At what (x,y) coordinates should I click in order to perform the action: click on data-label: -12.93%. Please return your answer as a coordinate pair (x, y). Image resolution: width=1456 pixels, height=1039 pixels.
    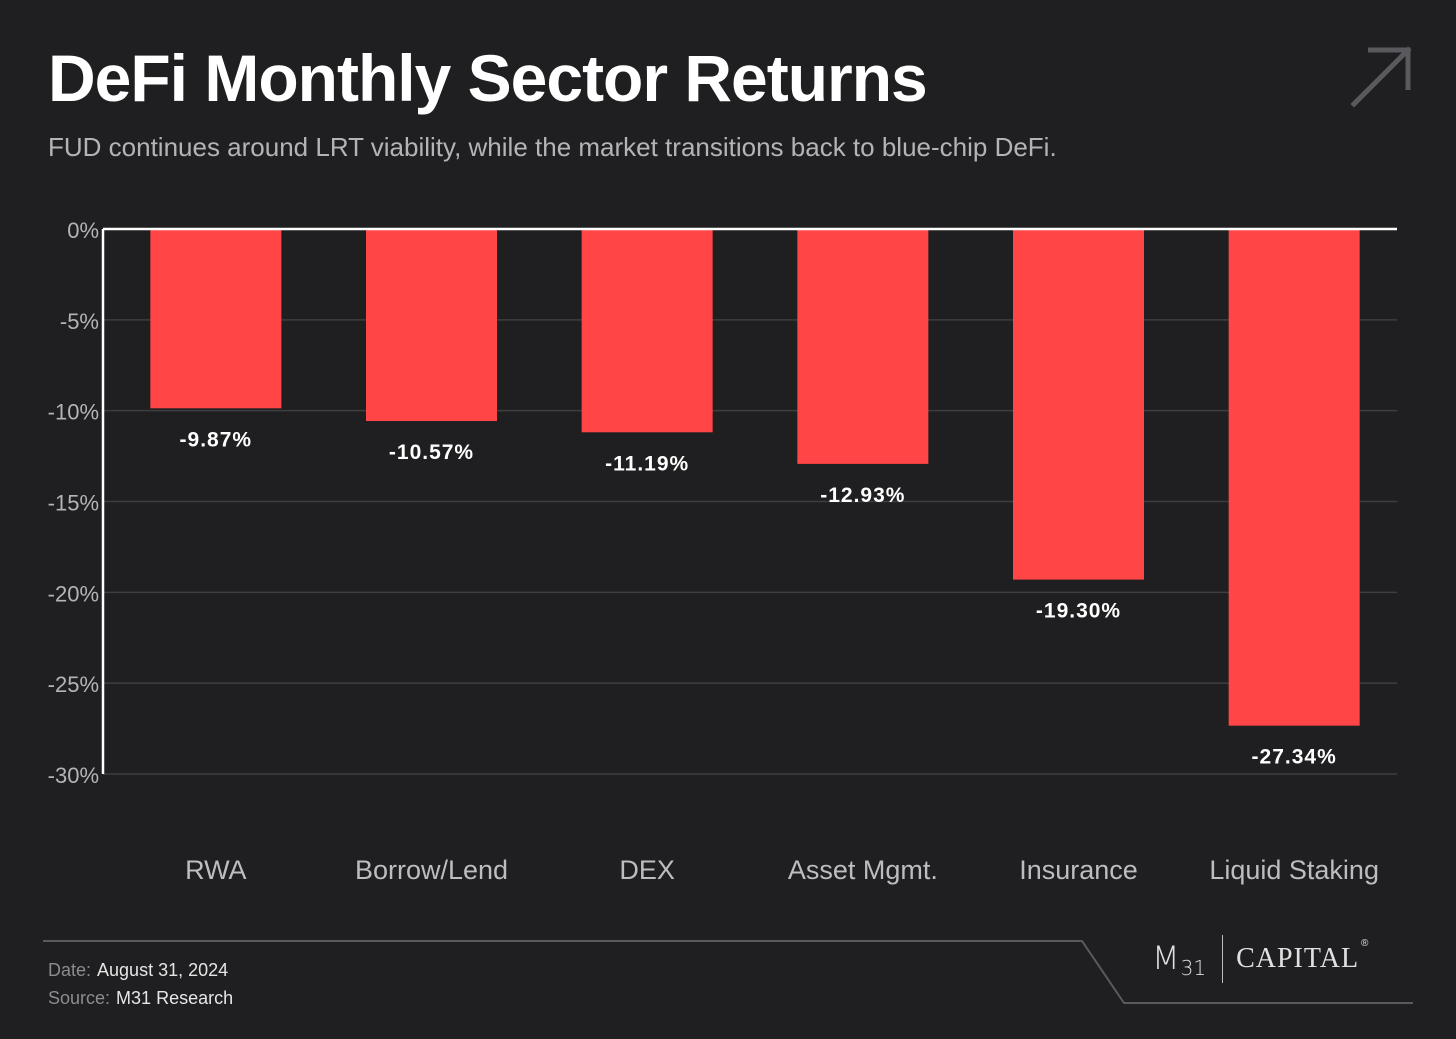
    Looking at the image, I should click on (862, 495).